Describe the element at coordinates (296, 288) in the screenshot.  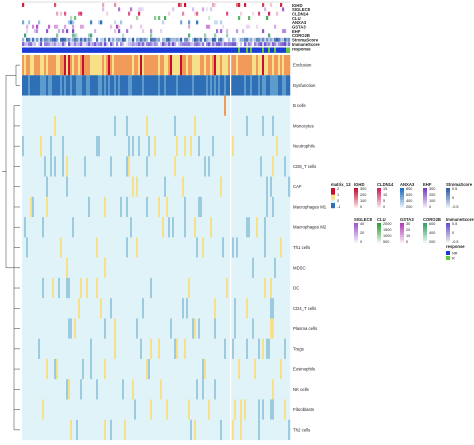
I see `row-label: DC` at that location.